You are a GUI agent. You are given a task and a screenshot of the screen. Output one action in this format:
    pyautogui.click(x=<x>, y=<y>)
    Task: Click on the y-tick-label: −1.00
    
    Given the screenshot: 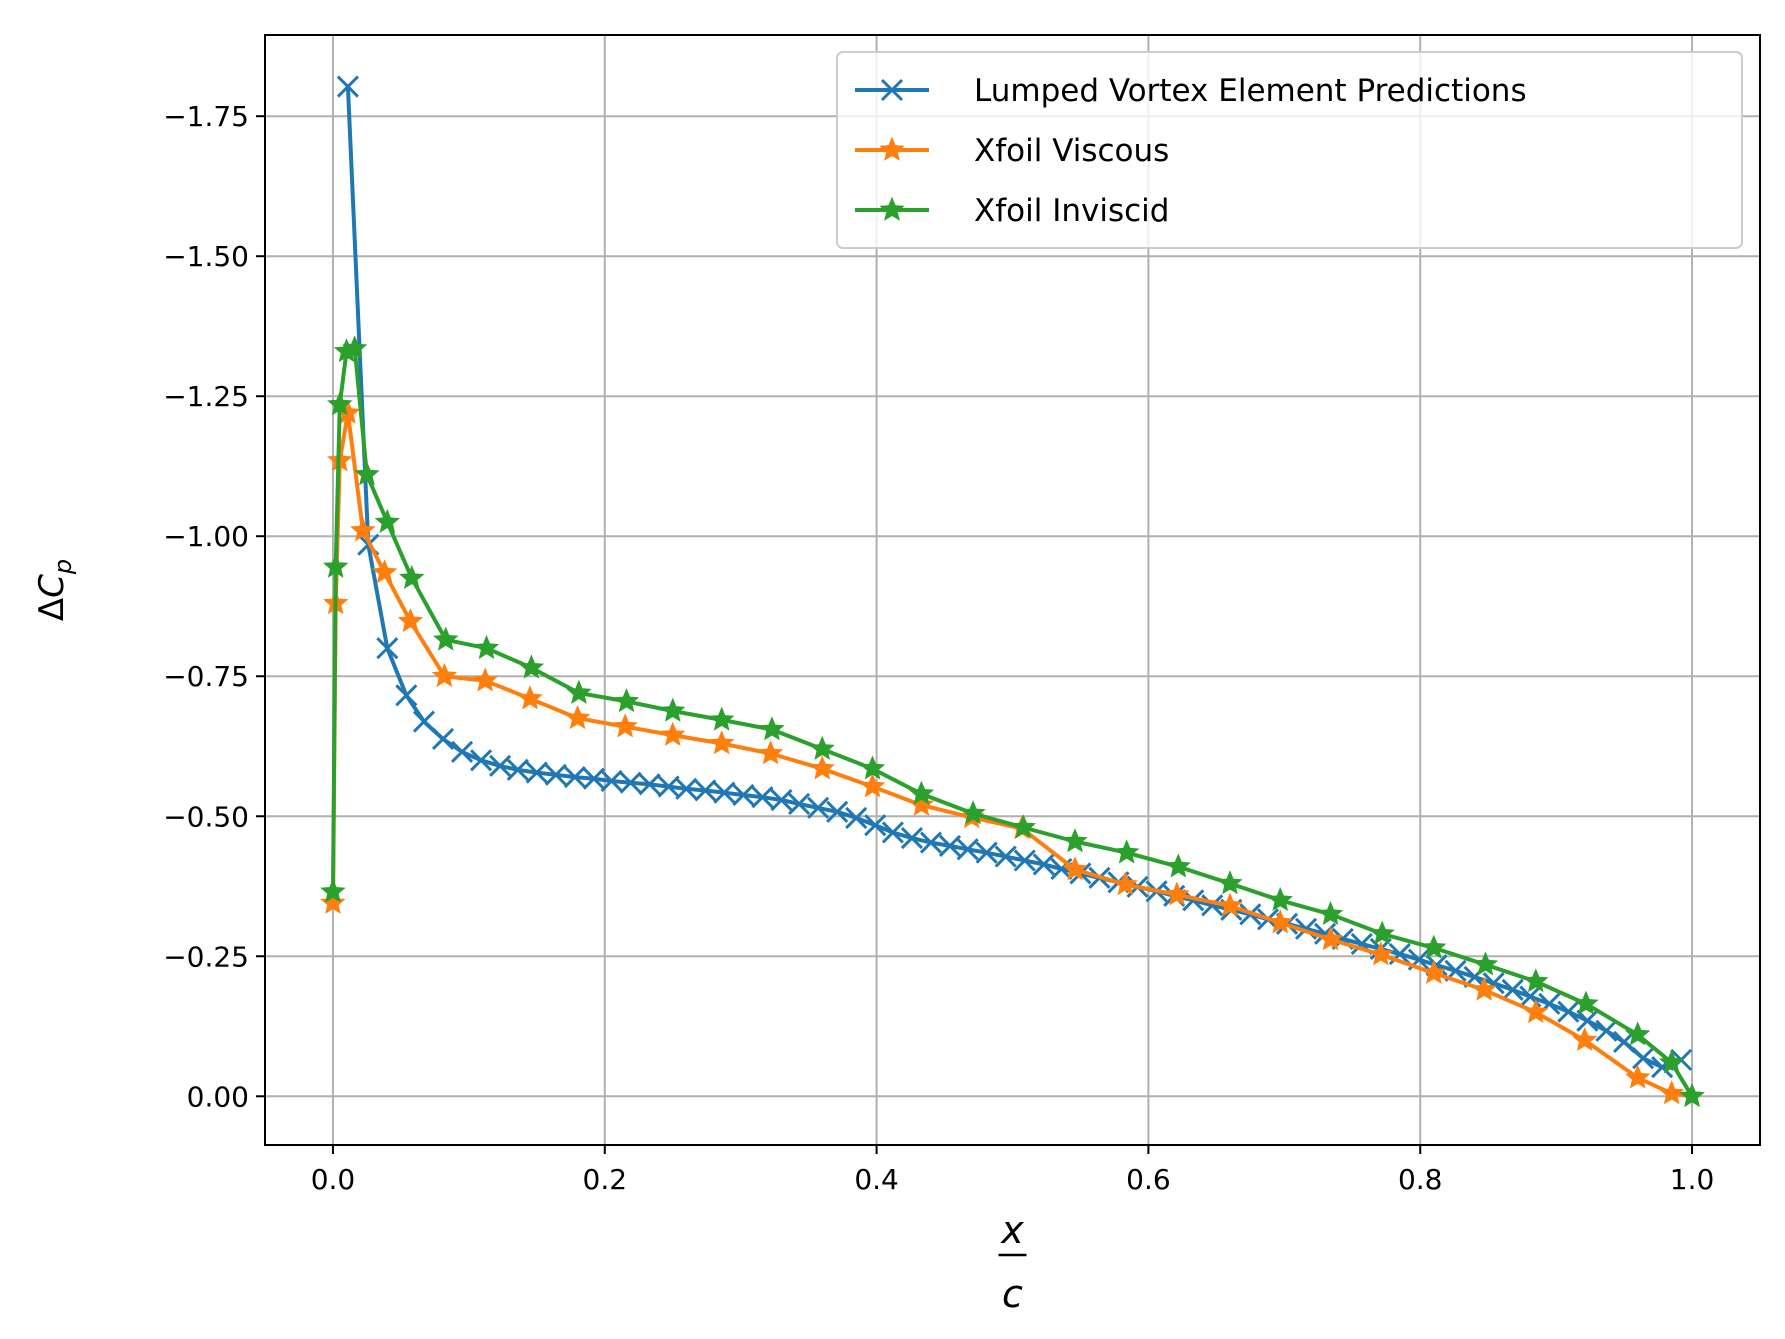 What is the action you would take?
    pyautogui.click(x=206, y=536)
    